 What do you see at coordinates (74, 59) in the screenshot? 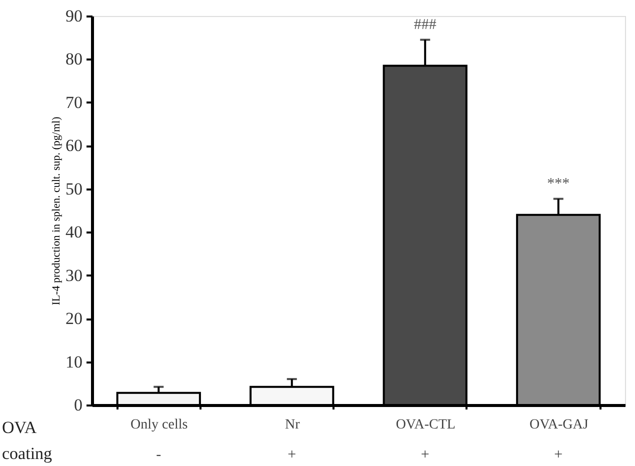
I see `y-tick-label: 80` at bounding box center [74, 59].